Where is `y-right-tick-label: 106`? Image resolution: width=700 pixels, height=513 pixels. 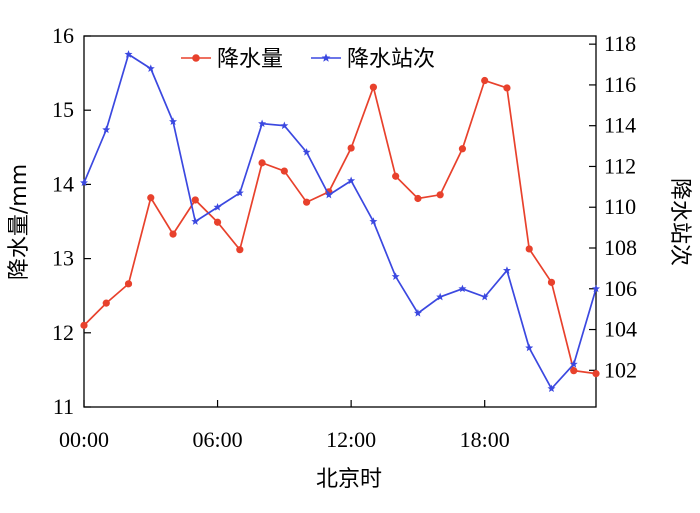
y-right-tick-label: 106 is located at coordinates (620, 288).